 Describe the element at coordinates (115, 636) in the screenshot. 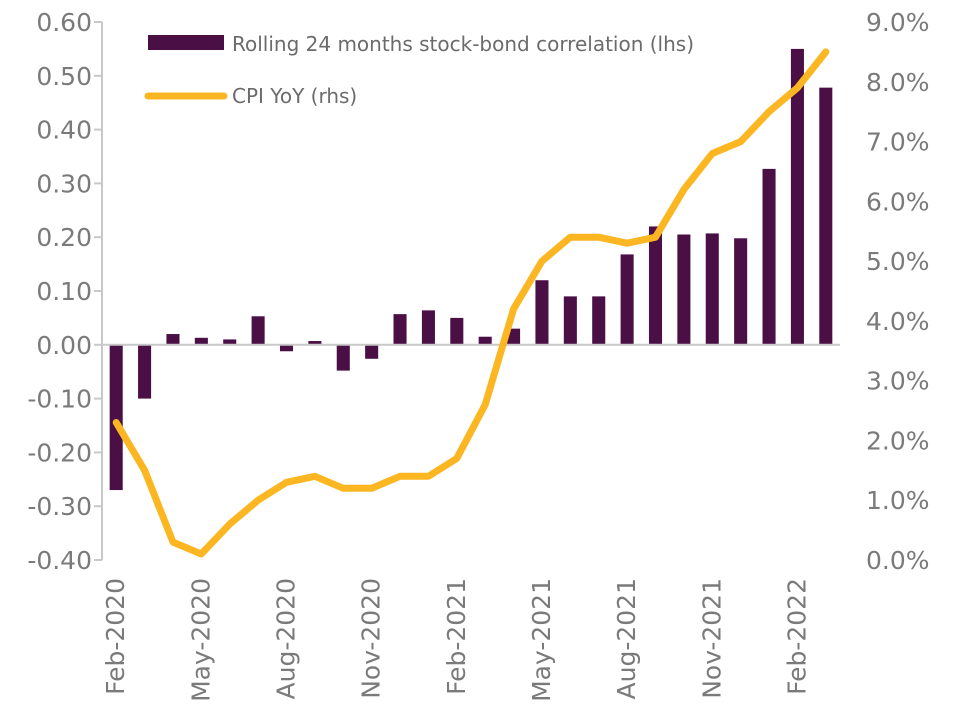

I see `x-tick-label: Feb-2020` at that location.